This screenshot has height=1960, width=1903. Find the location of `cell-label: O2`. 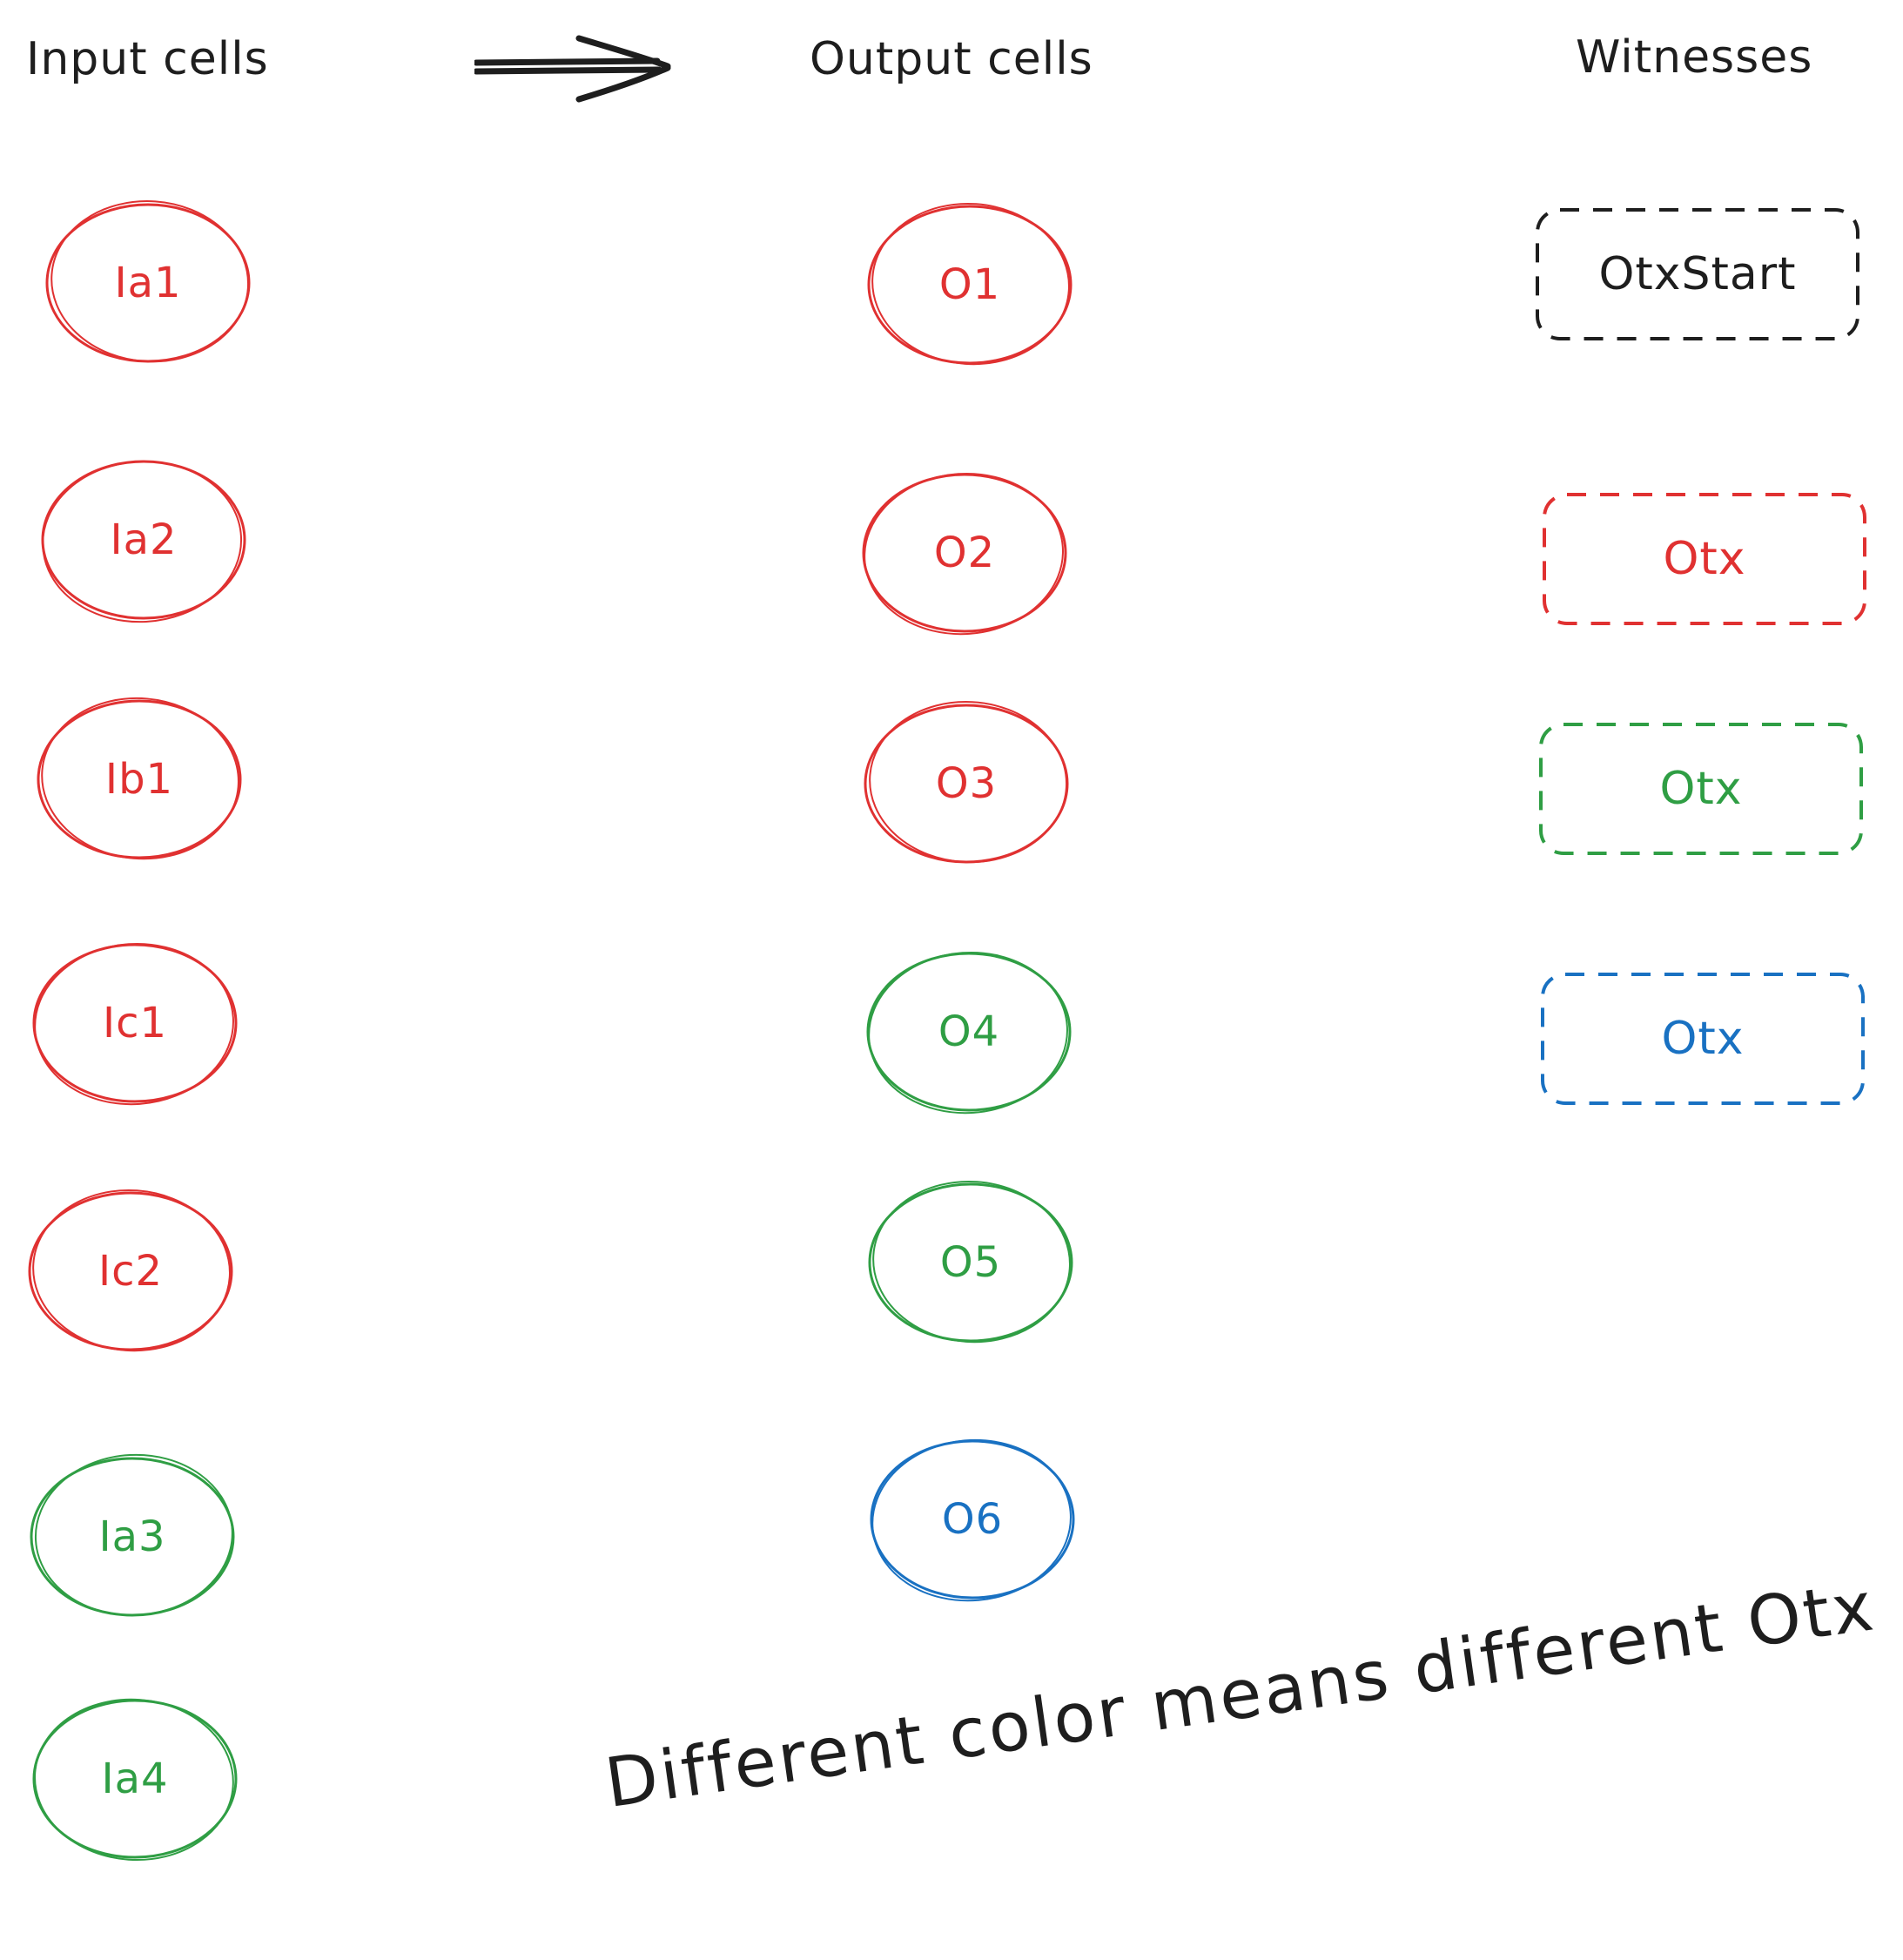

cell-label: O2 is located at coordinates (964, 553).